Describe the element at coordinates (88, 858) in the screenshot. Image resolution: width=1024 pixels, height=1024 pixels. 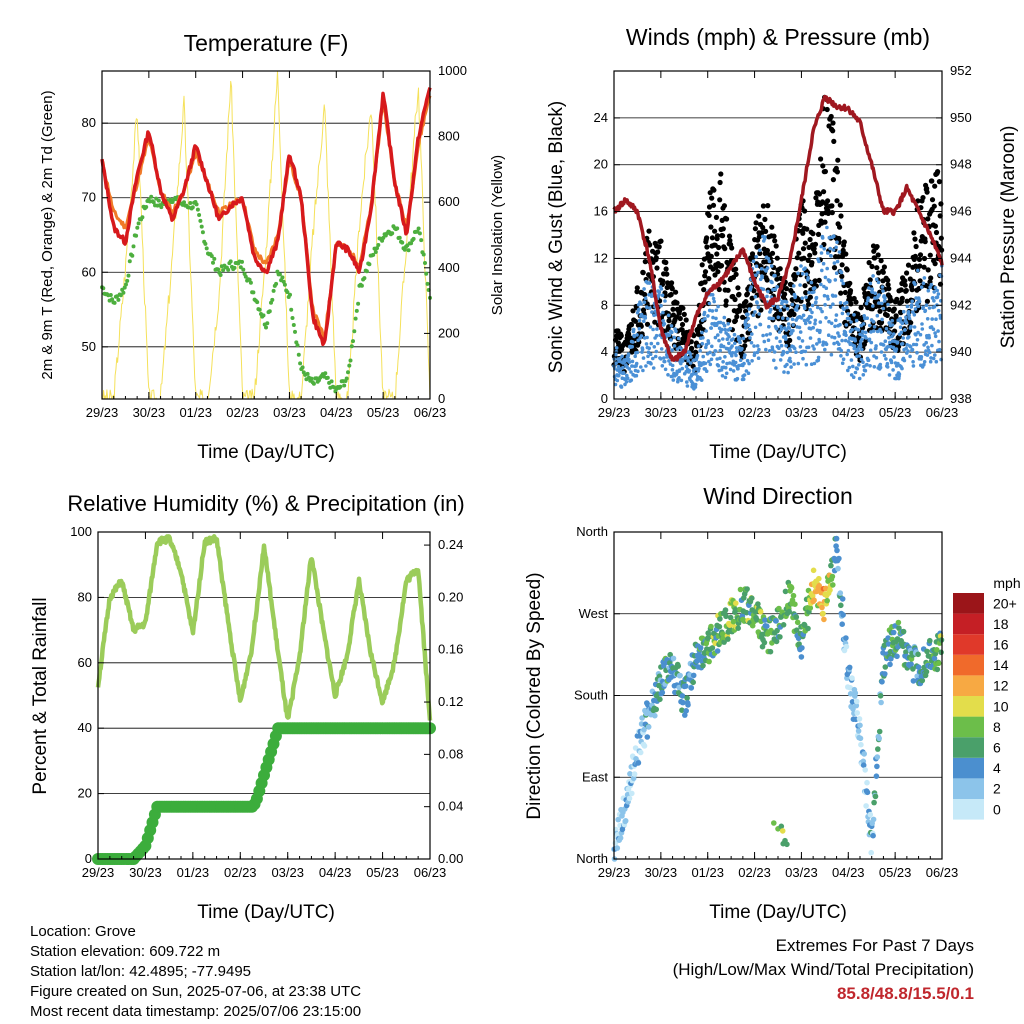
I see `humidity-ytick-label: 0` at that location.